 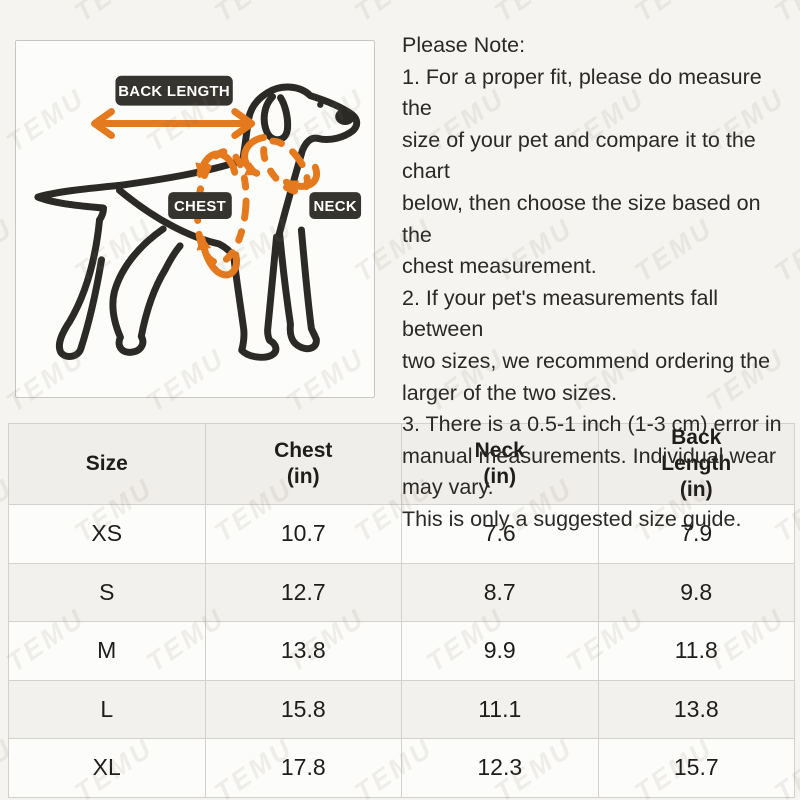 I want to click on header-chest: Chest (in), so click(x=303, y=464).